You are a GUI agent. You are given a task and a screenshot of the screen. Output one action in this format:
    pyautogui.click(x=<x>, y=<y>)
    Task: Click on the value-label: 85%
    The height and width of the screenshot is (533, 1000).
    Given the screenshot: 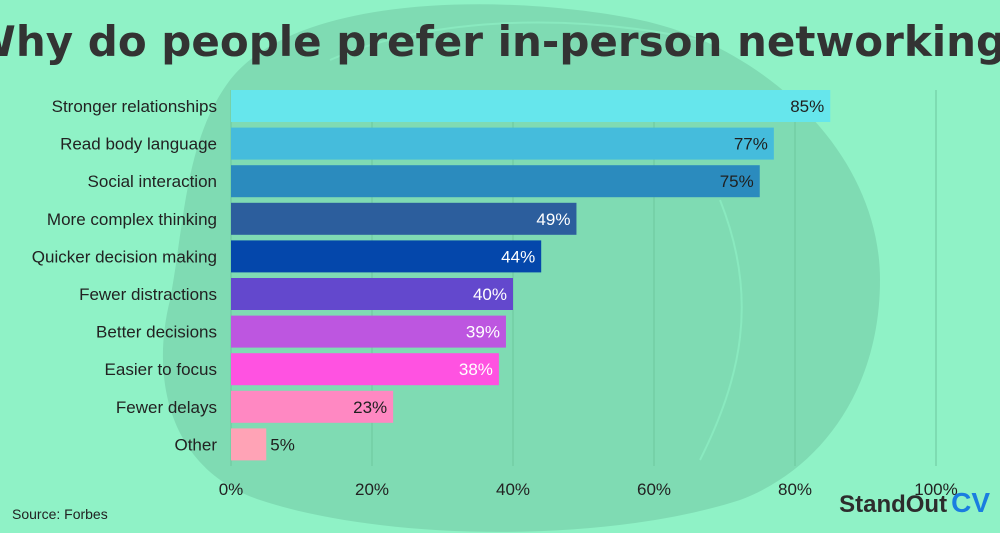 What is the action you would take?
    pyautogui.click(x=807, y=106)
    